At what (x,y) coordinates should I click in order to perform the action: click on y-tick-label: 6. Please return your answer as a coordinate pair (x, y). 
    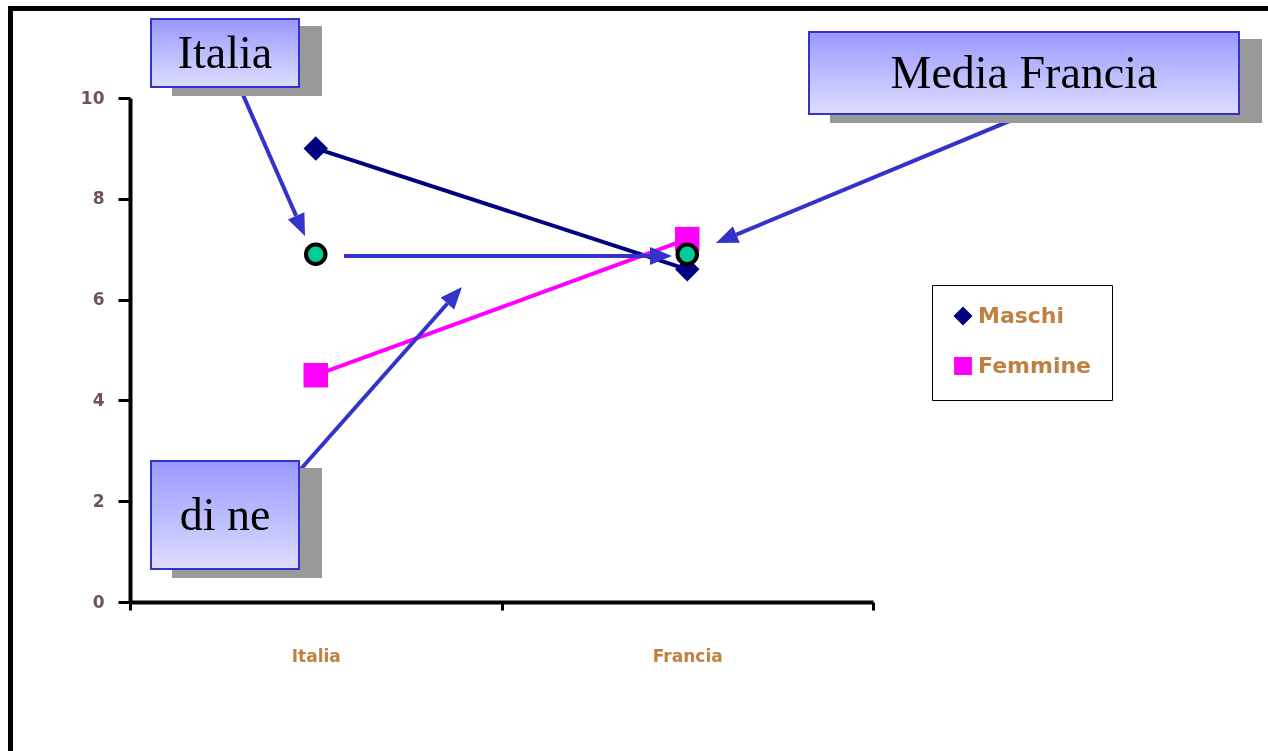
    Looking at the image, I should click on (98, 299).